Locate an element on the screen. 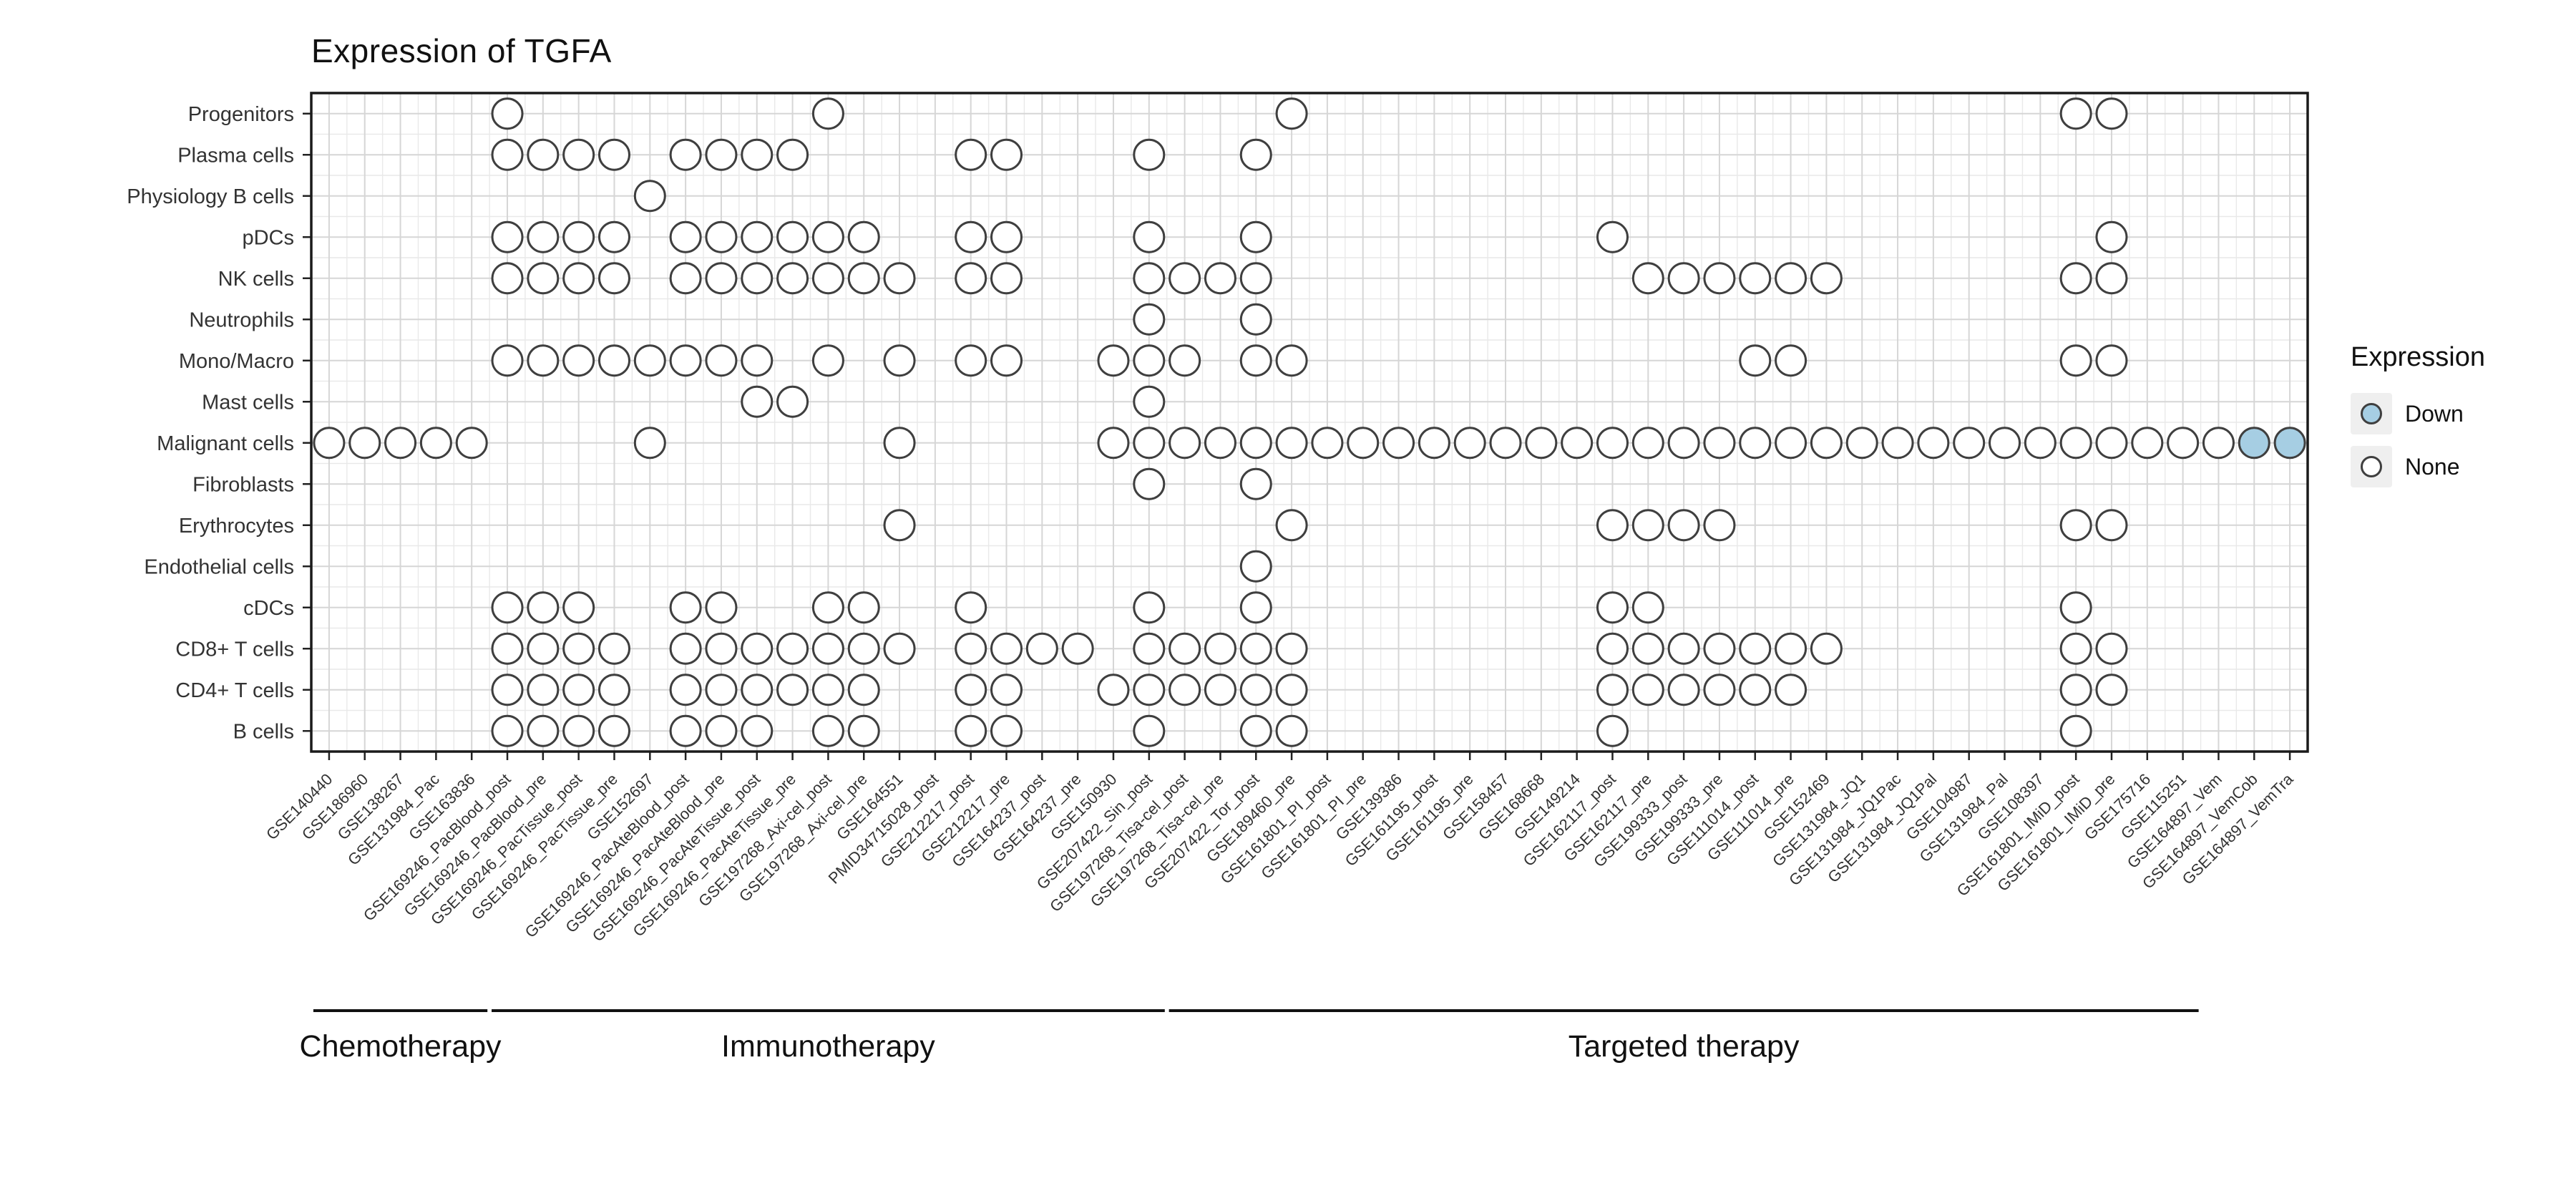 The width and height of the screenshot is (2576, 1181). y-axis-label: B cells is located at coordinates (263, 731).